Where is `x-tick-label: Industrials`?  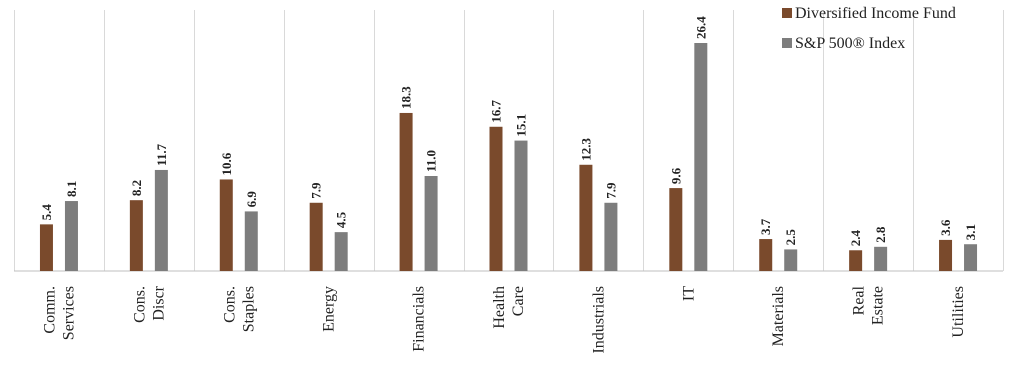 x-tick-label: Industrials is located at coordinates (598, 320).